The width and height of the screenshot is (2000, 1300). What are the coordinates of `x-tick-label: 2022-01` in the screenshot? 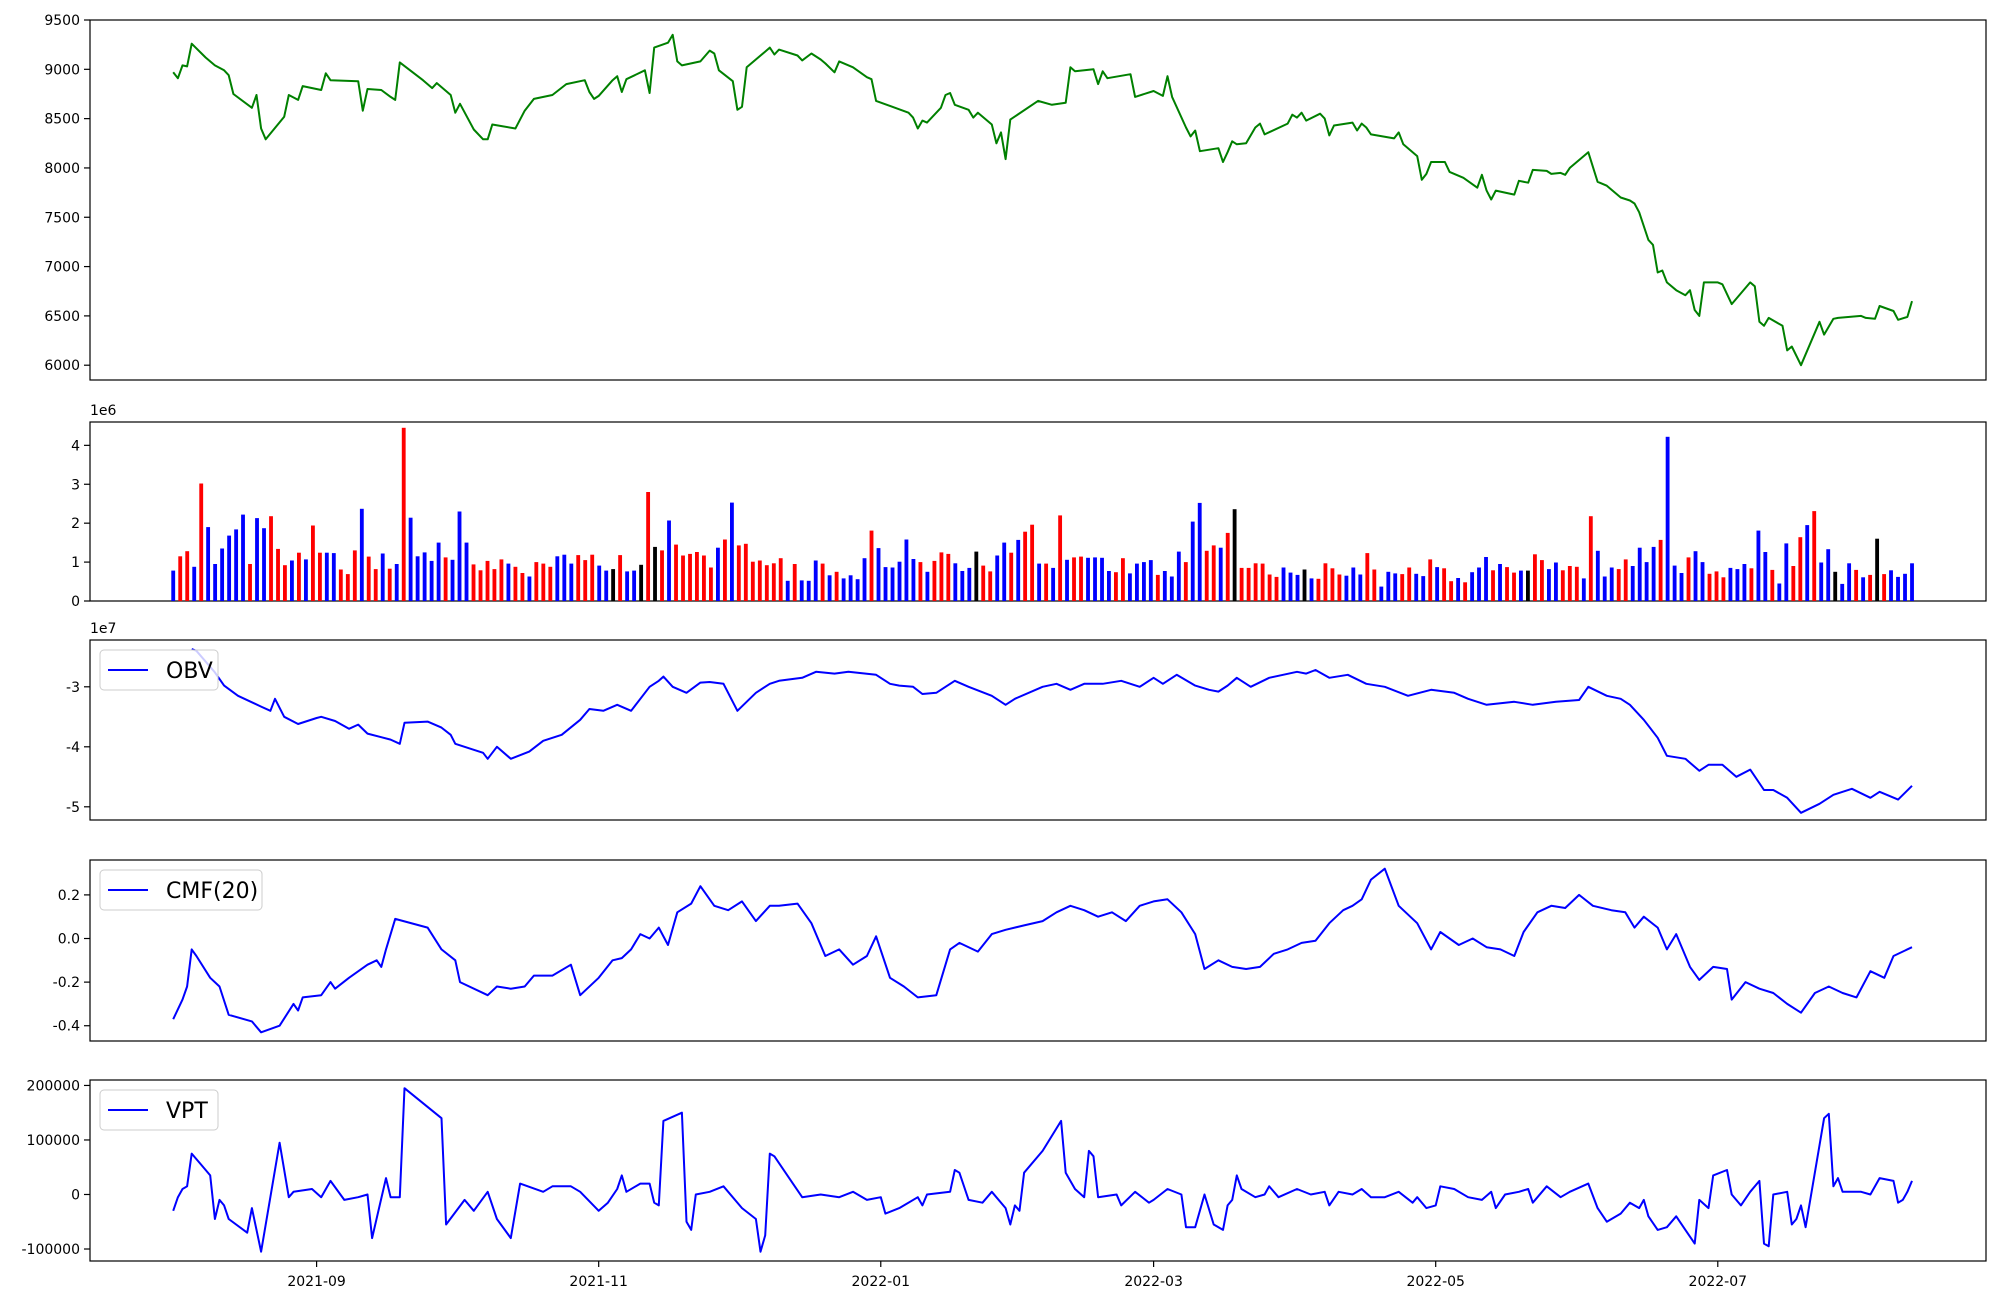 It's located at (881, 1282).